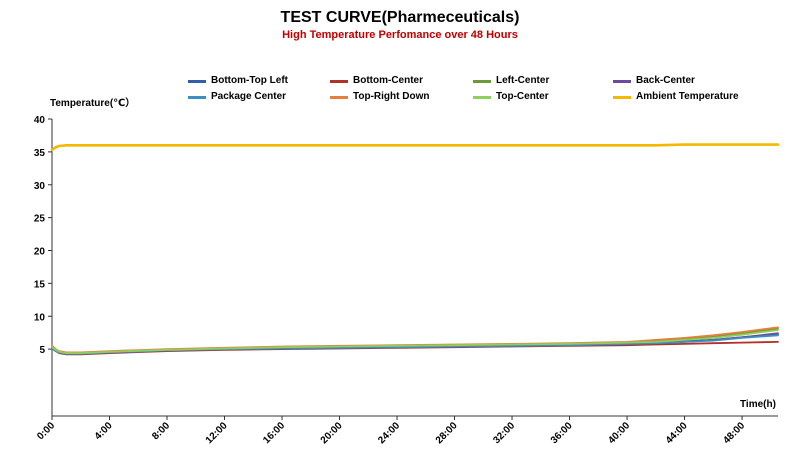 This screenshot has height=454, width=800. Describe the element at coordinates (274, 433) in the screenshot. I see `x-tick-label: 16:00` at that location.